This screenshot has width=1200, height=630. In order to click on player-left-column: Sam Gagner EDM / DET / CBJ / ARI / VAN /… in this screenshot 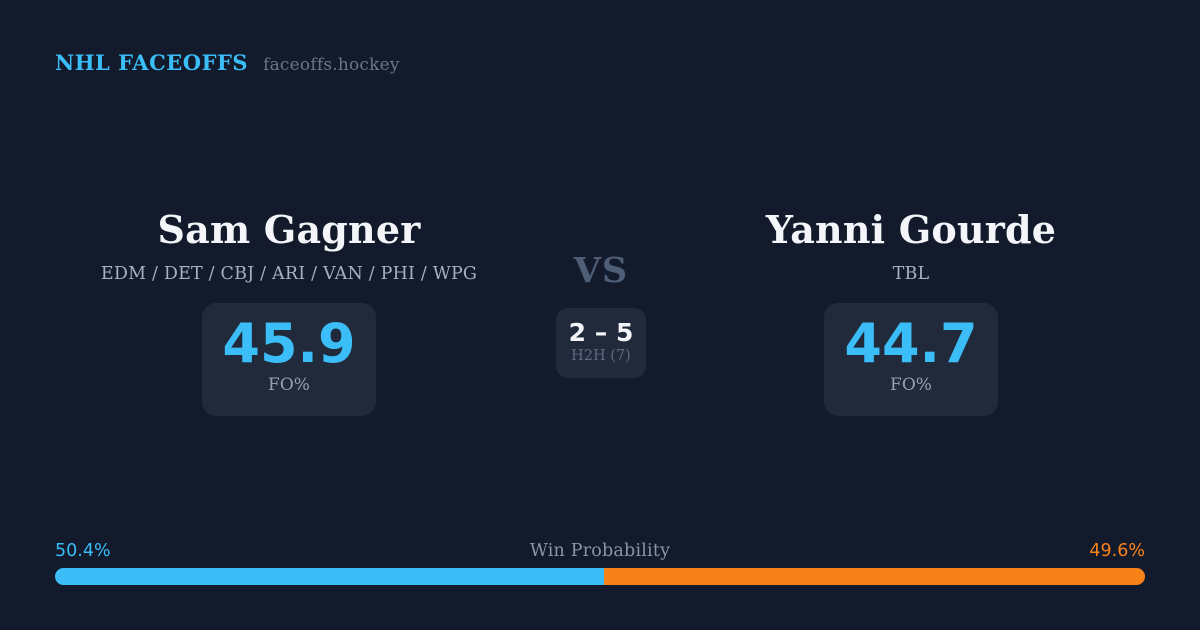, I will do `click(289, 311)`.